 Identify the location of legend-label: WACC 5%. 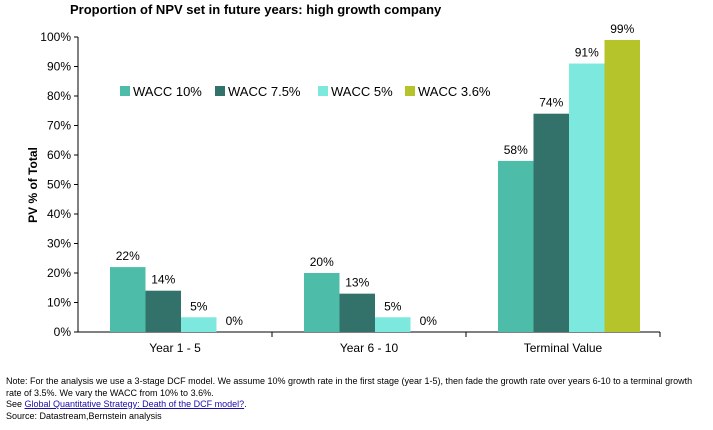
(362, 91).